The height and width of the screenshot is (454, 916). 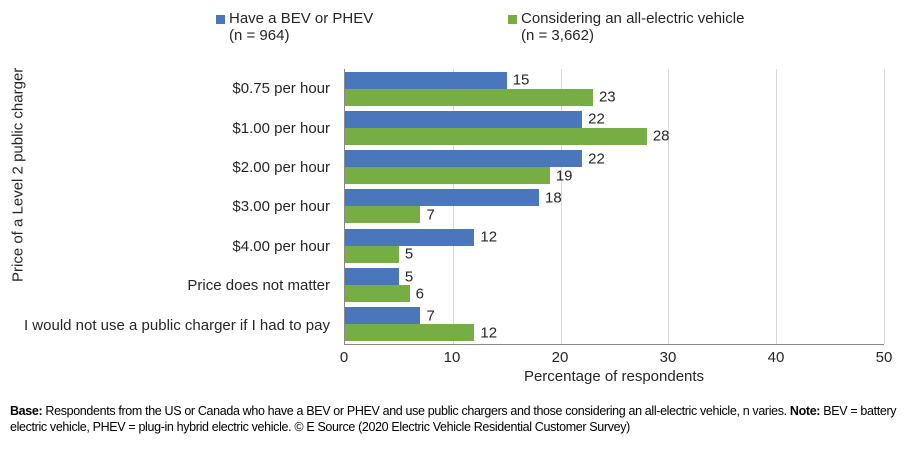 I want to click on x-tick-label: 0, so click(x=344, y=357).